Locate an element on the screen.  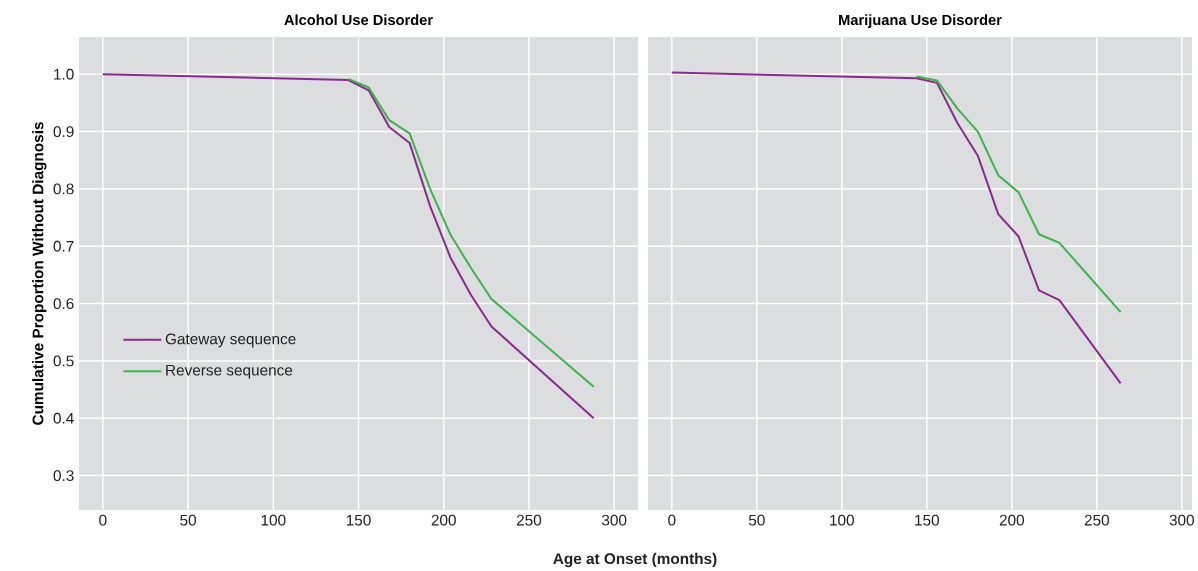
line-series is located at coordinates (471, 232).